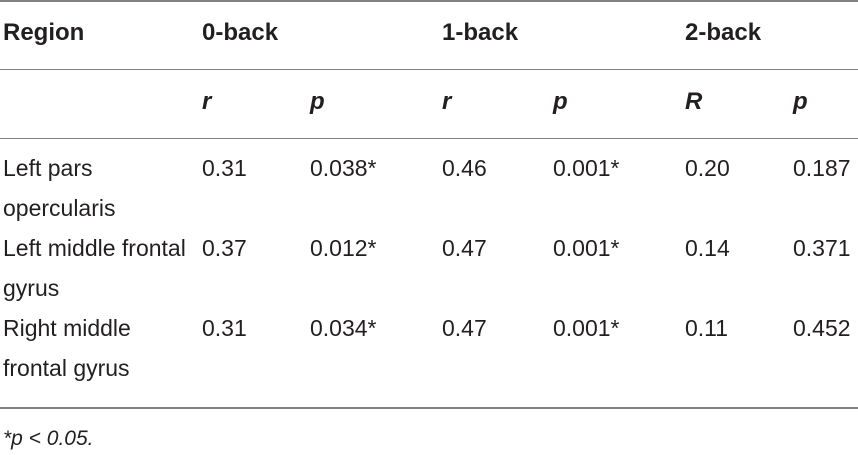 Image resolution: width=858 pixels, height=455 pixels. I want to click on cell-value: 0.14, so click(707, 248).